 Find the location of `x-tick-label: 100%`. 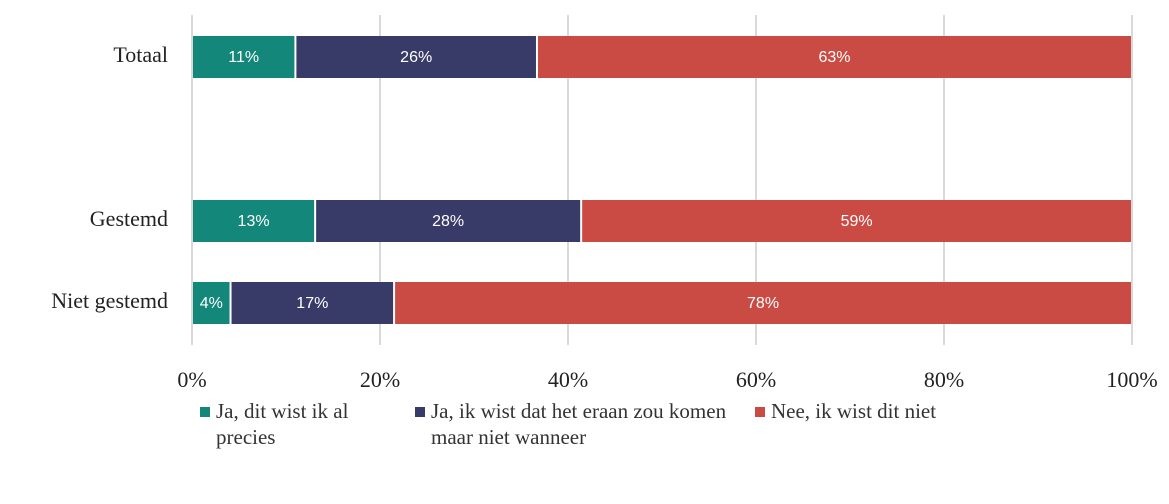

x-tick-label: 100% is located at coordinates (1131, 379).